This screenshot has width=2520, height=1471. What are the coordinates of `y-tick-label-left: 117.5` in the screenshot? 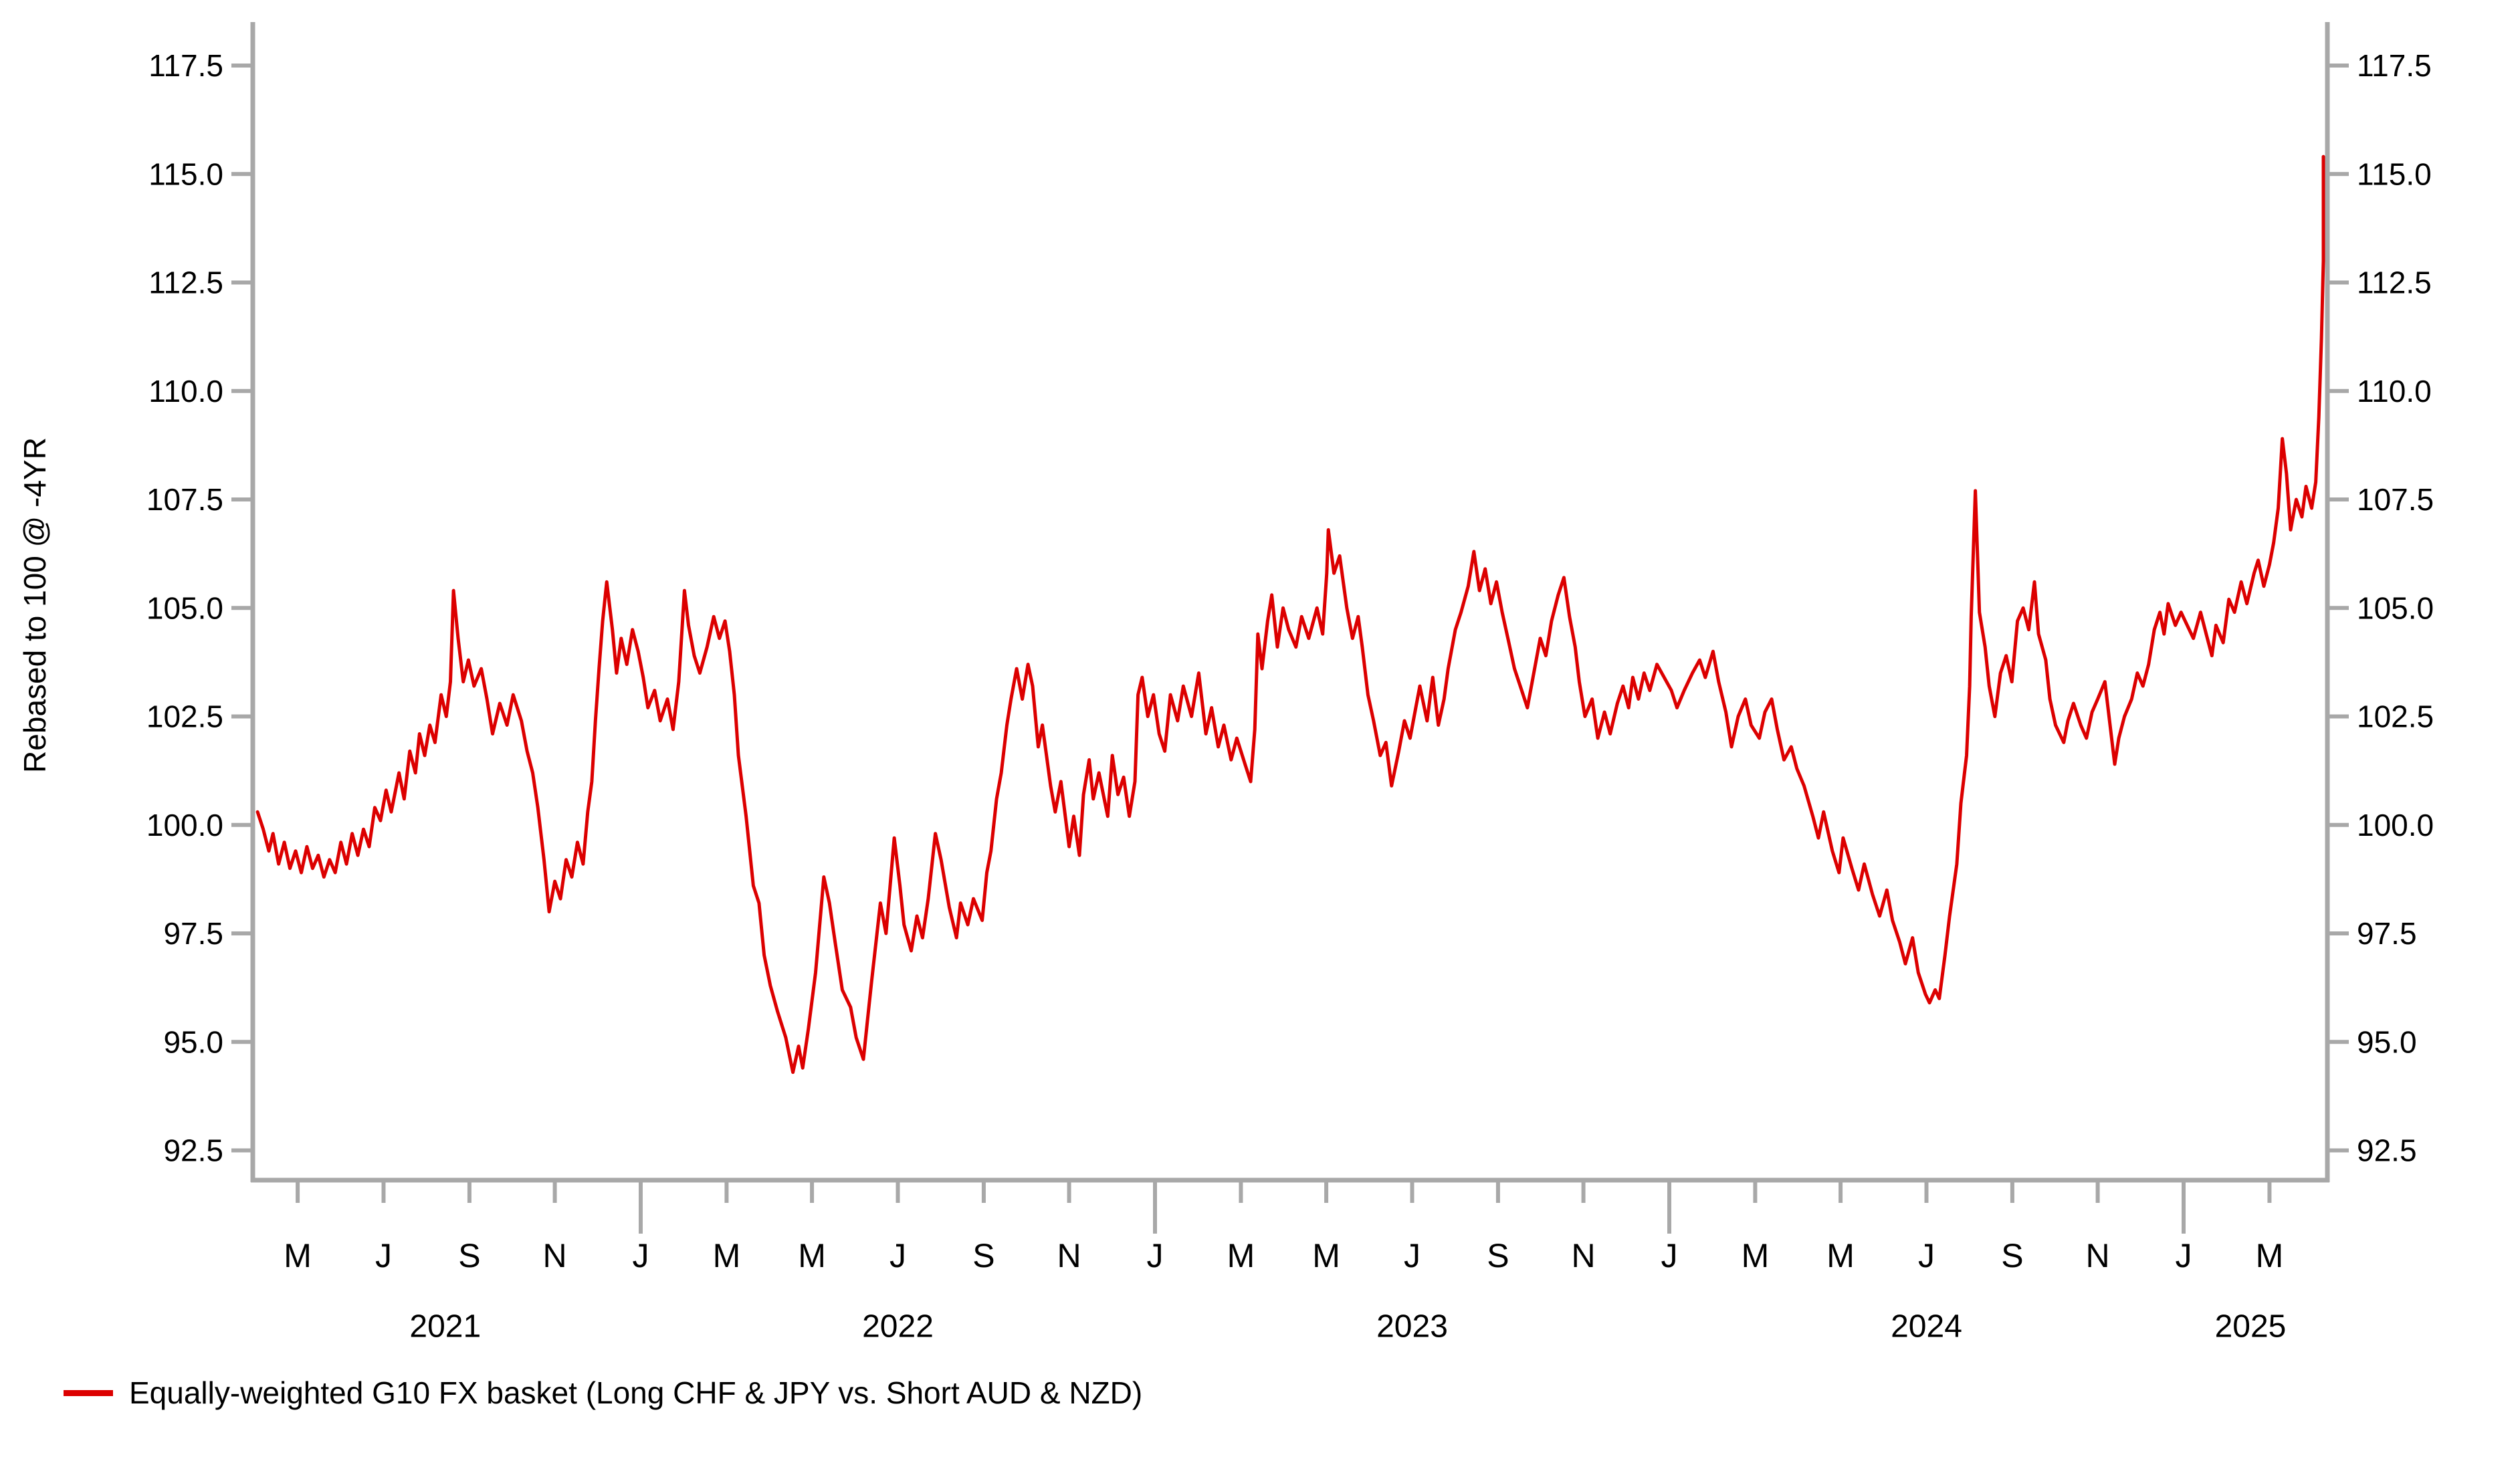 It's located at (185, 65).